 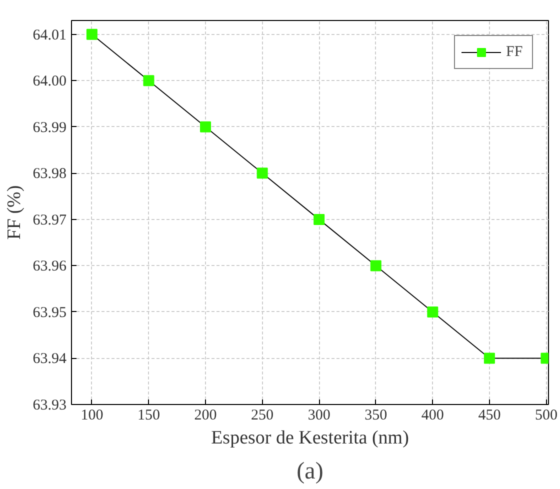 What do you see at coordinates (49, 128) in the screenshot?
I see `y-tick-label: 63.99` at bounding box center [49, 128].